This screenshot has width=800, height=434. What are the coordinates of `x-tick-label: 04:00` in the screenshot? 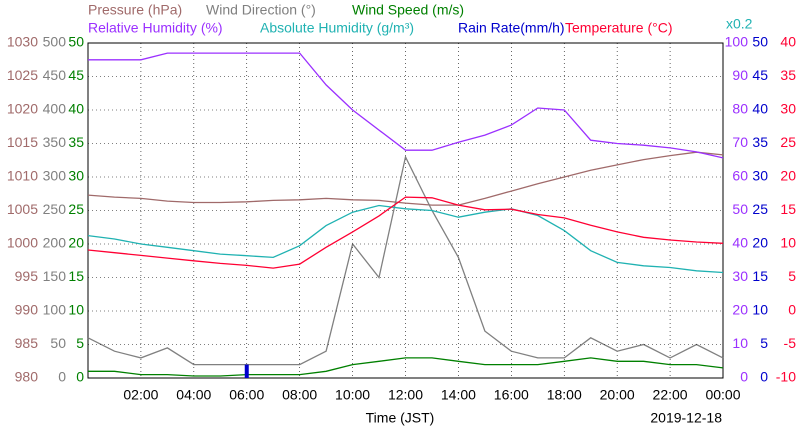 It's located at (193, 395).